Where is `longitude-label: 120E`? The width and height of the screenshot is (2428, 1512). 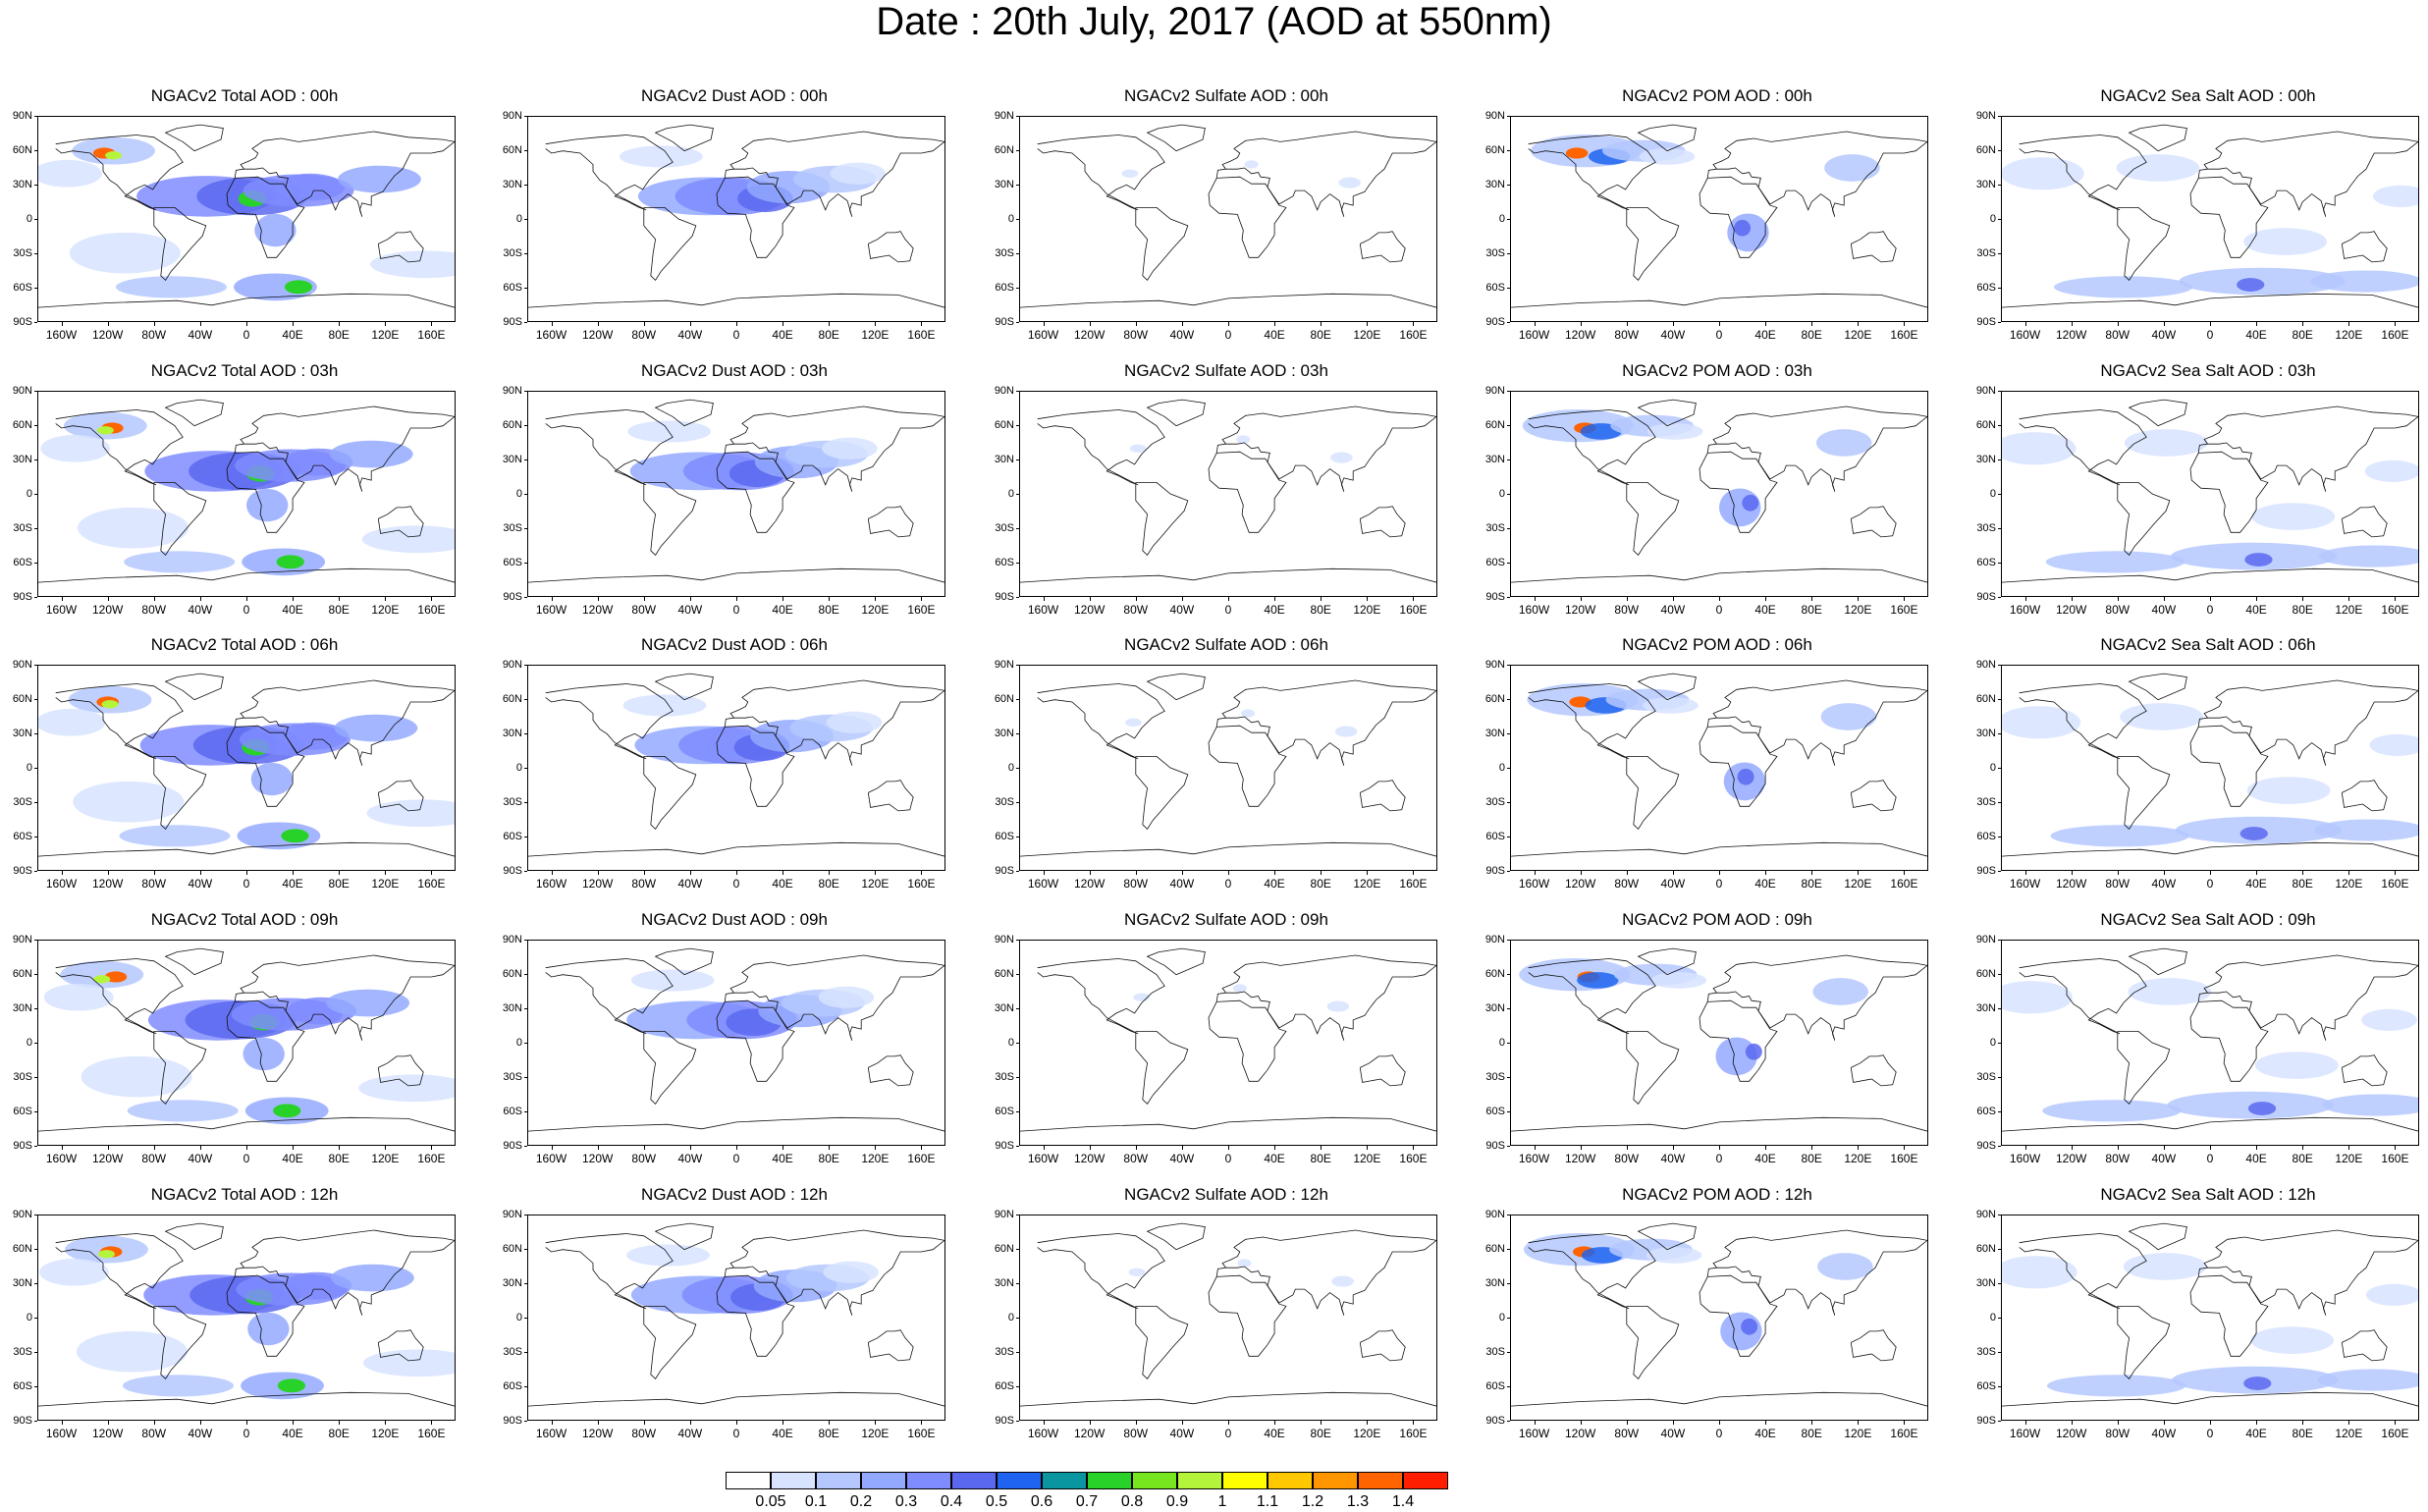 longitude-label: 120E is located at coordinates (2349, 1158).